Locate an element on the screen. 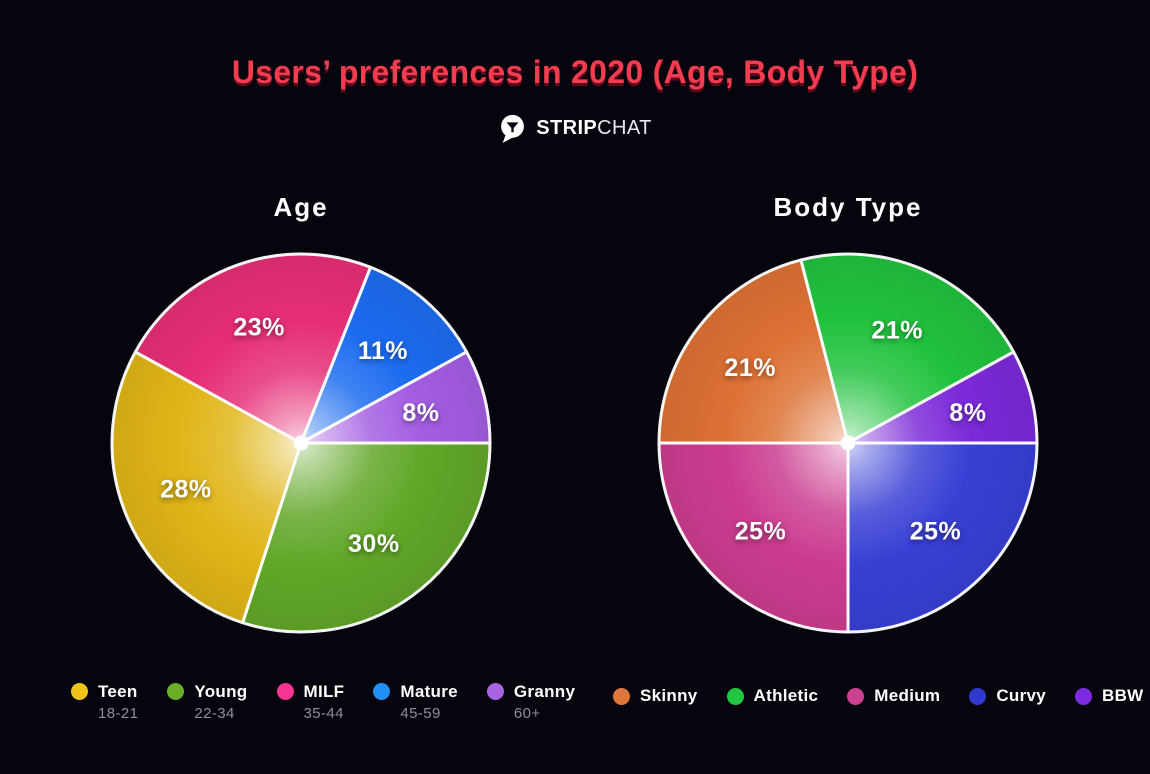  body-type-chart-title: Body Type is located at coordinates (848, 207).